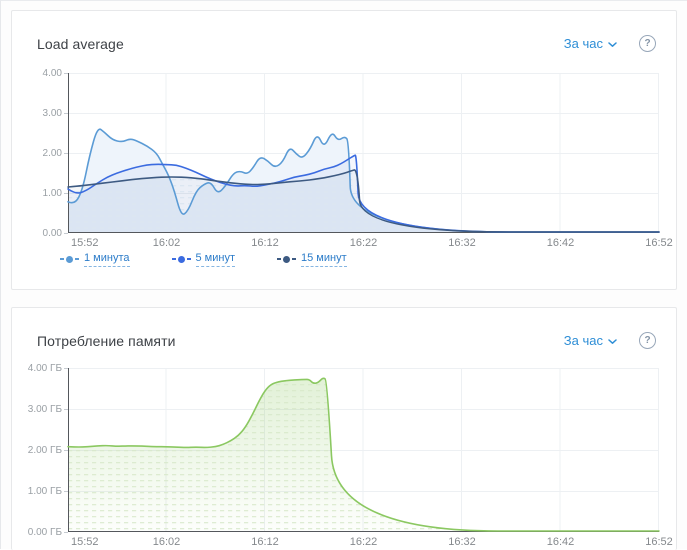 This screenshot has height=550, width=687. What do you see at coordinates (106, 341) in the screenshot?
I see `panel-title: Потребление памяти` at bounding box center [106, 341].